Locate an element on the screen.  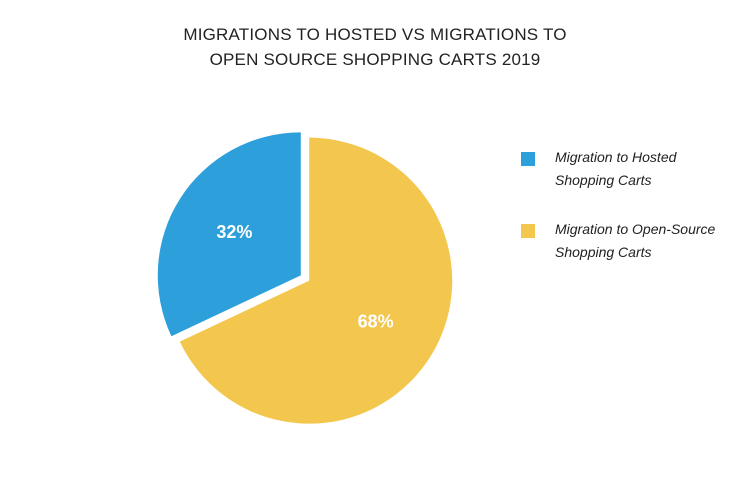
chart-title-line-2: OPEN SOURCE SHOPPING CARTS 2019 is located at coordinates (375, 59).